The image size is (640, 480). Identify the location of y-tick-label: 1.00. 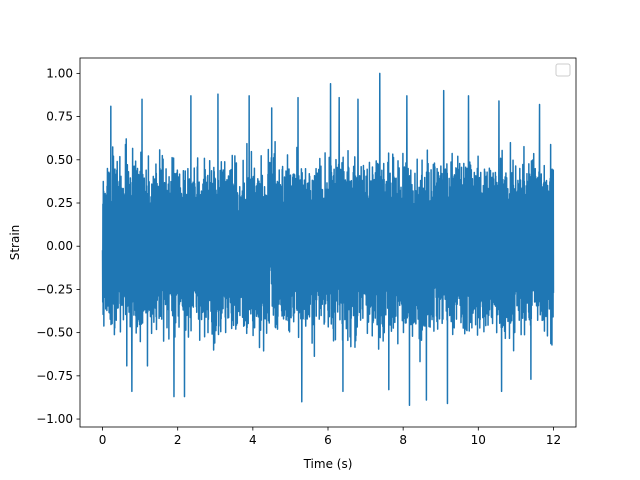
(59, 73).